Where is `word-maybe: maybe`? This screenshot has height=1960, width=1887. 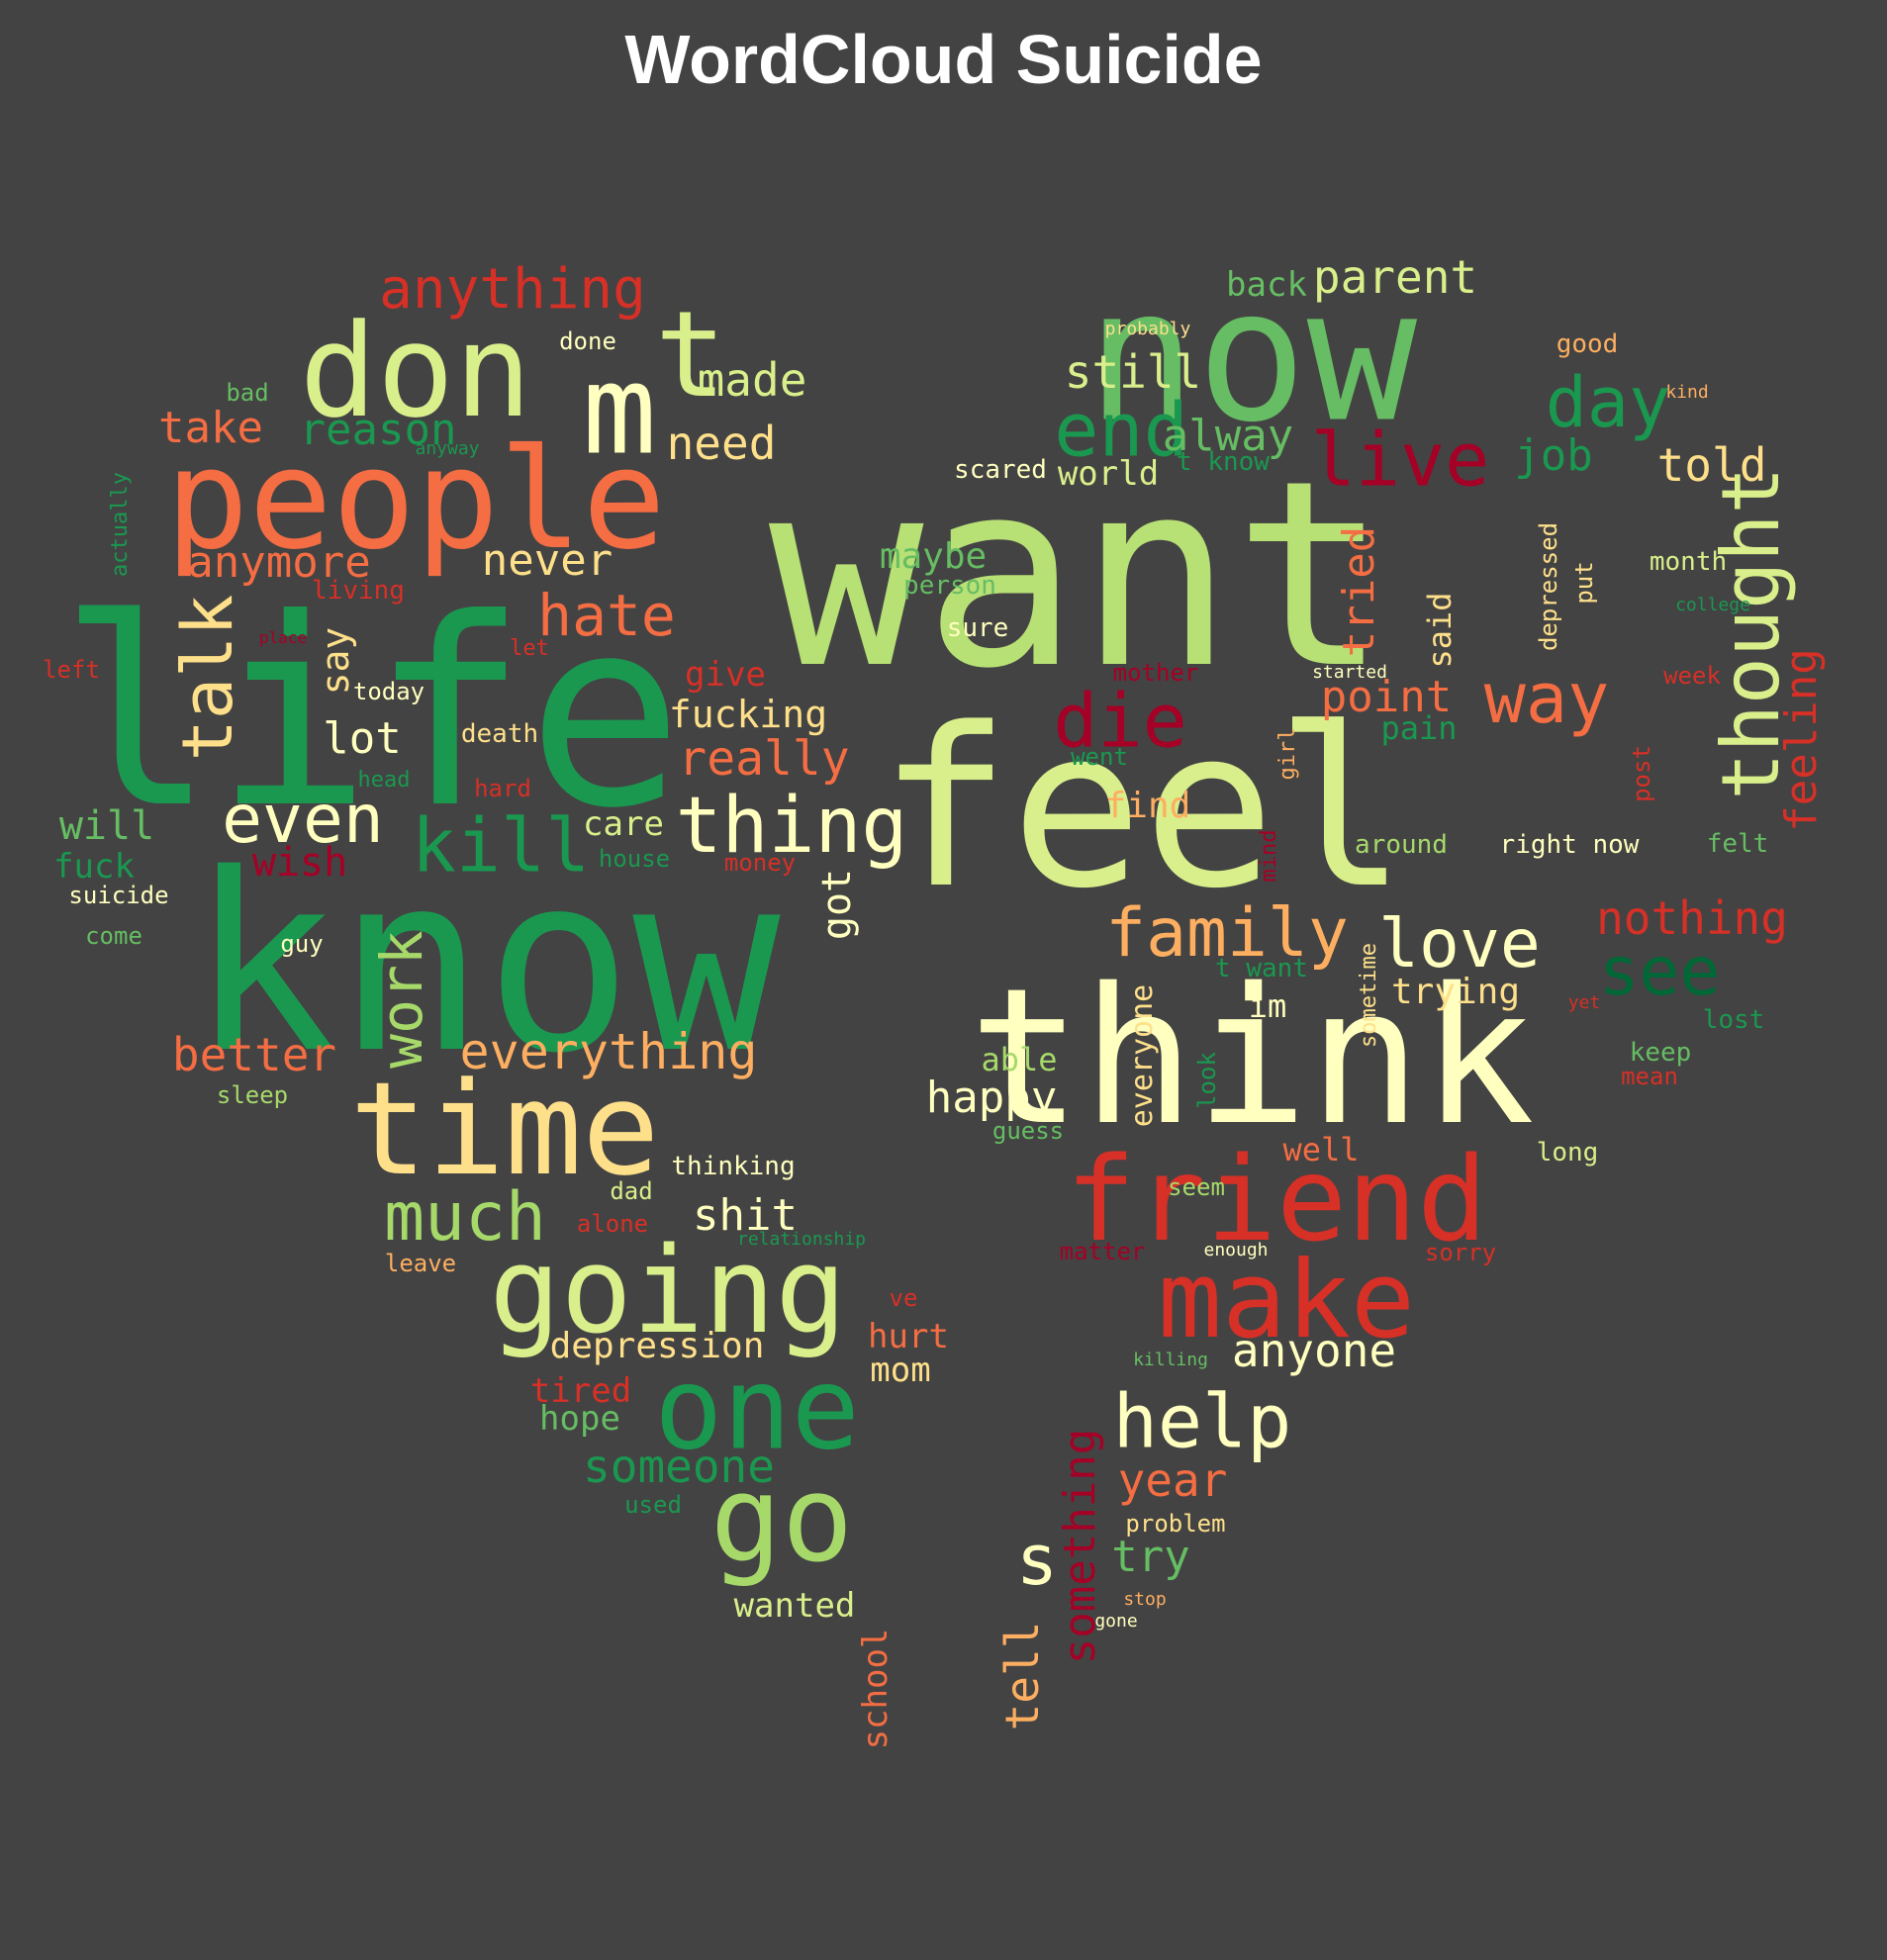
word-maybe: maybe is located at coordinates (933, 556).